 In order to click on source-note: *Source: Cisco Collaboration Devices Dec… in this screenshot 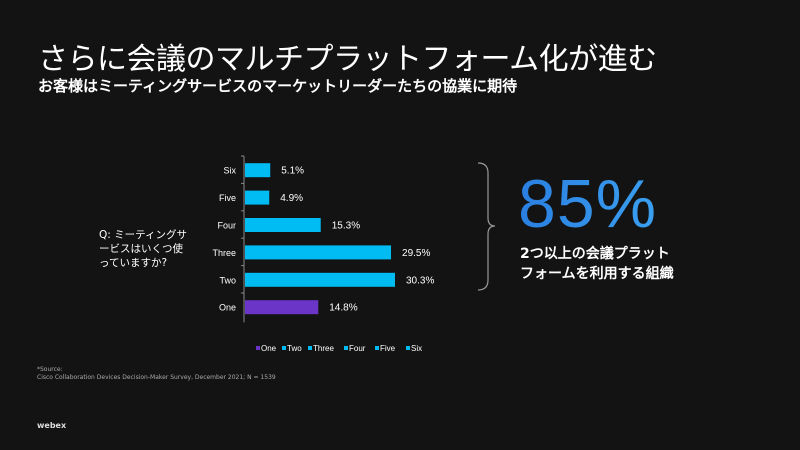, I will do `click(156, 374)`.